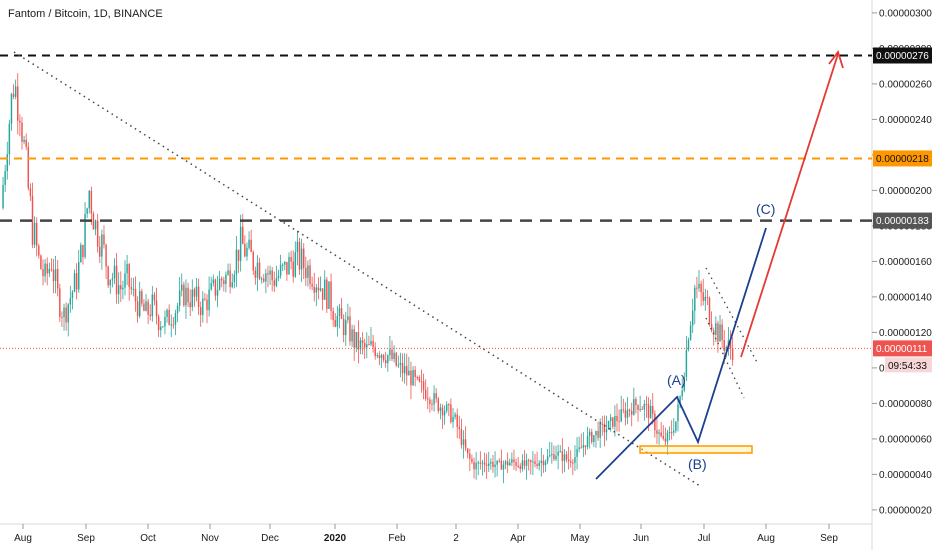 This screenshot has height=550, width=932. I want to click on price-tick-label: 0.00000120, so click(905, 333).